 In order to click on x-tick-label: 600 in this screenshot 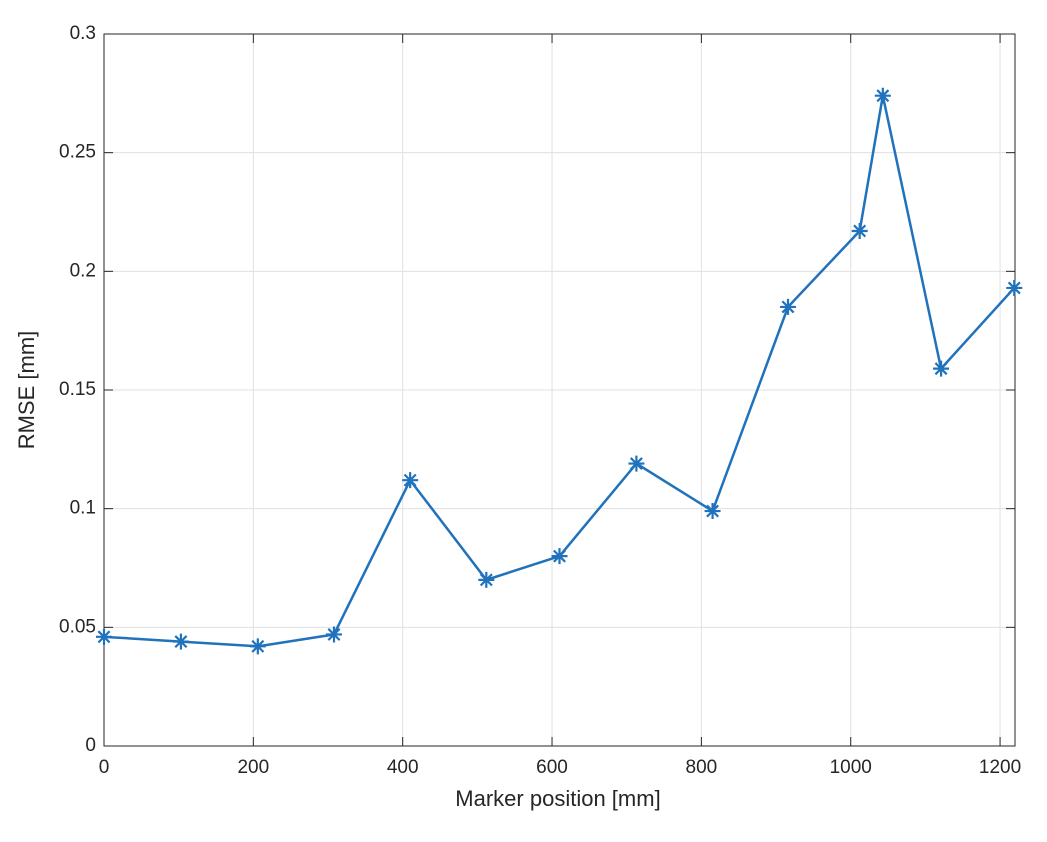, I will do `click(552, 767)`.